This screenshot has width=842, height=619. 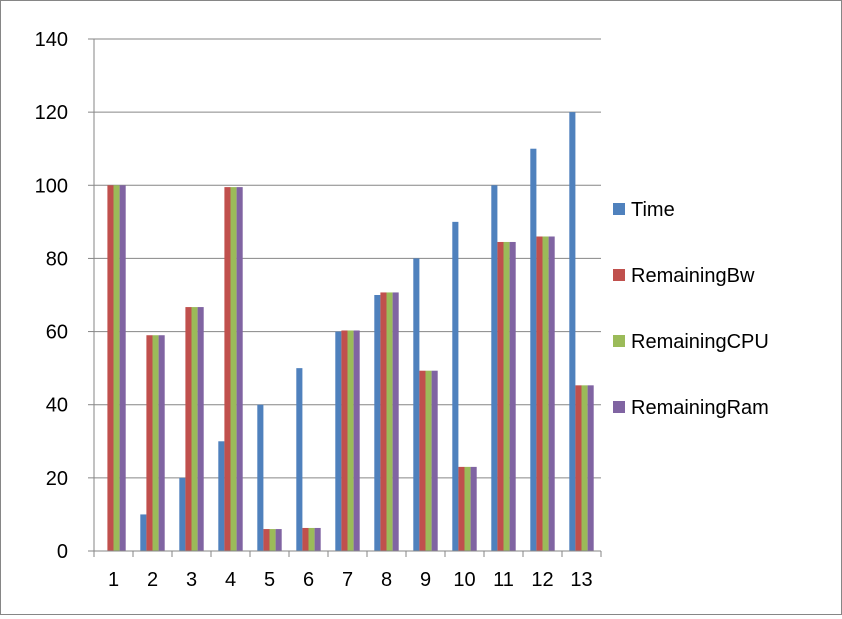 I want to click on legend-label: Time, so click(x=653, y=210).